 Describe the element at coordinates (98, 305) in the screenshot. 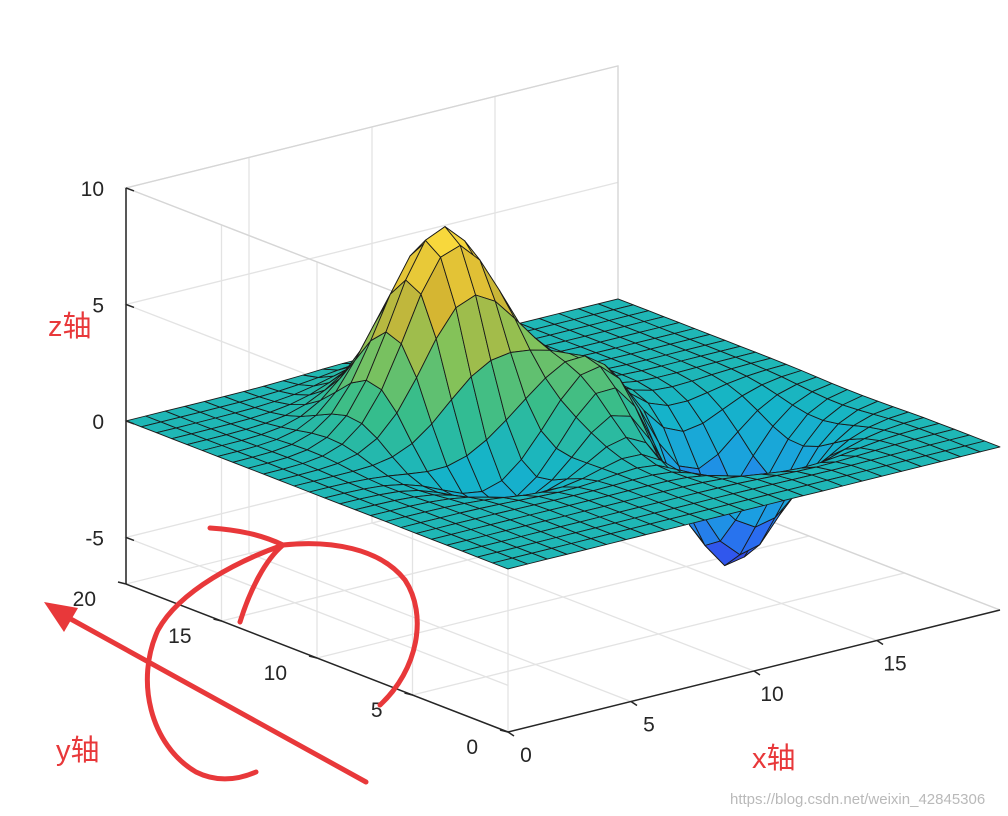

I see `z-tick-label: 5` at that location.